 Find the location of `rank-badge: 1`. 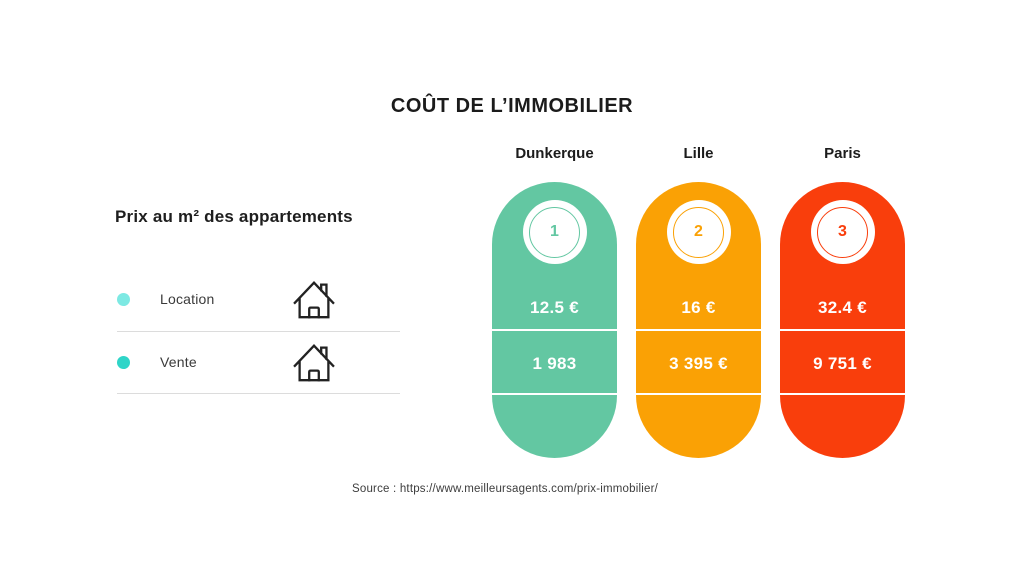

rank-badge: 1 is located at coordinates (554, 232).